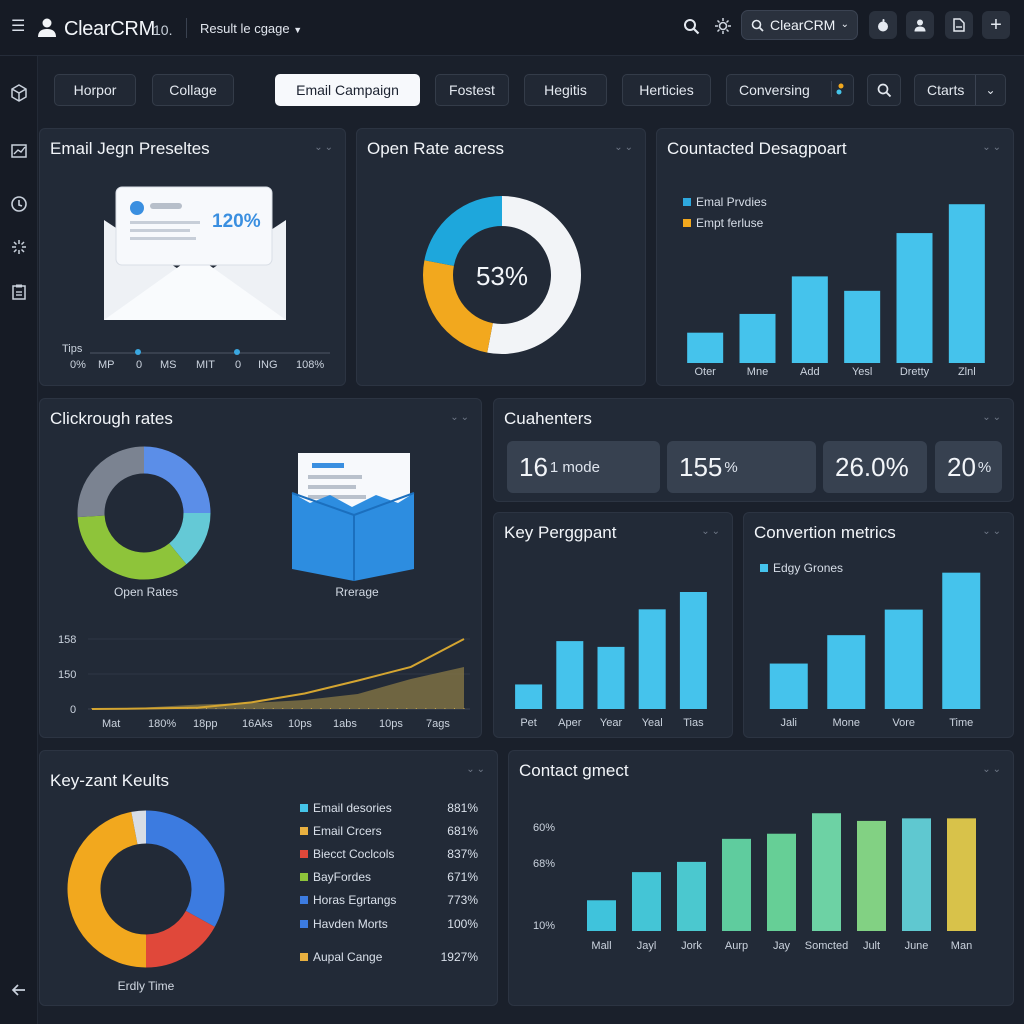 This screenshot has height=1024, width=1024. Describe the element at coordinates (462, 854) in the screenshot. I see `key-result-value: 837%` at that location.